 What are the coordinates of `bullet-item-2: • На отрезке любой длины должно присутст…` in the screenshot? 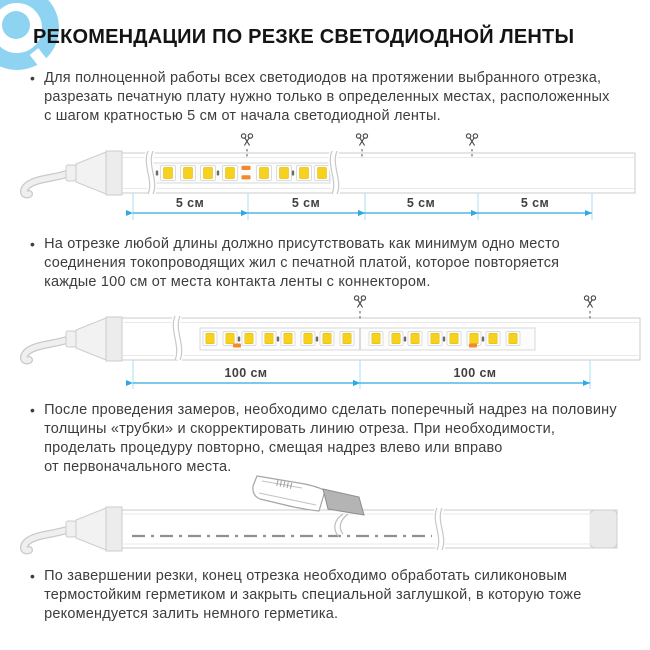 It's located at (336, 263).